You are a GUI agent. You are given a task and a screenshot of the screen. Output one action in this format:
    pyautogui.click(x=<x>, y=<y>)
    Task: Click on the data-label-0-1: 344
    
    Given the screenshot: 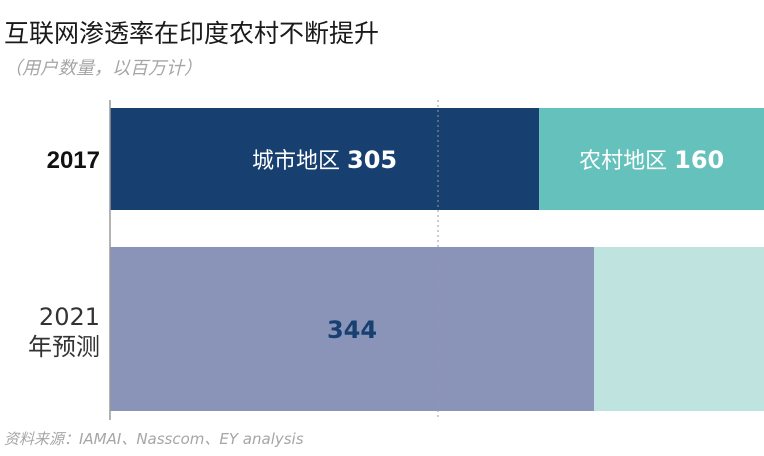 What is the action you would take?
    pyautogui.click(x=352, y=330)
    